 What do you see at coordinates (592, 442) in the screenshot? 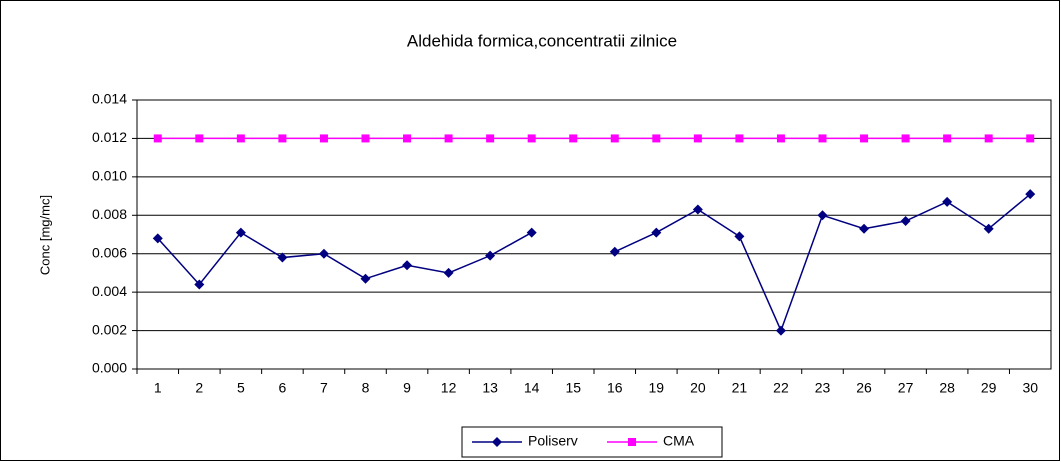
I see `legend-box` at bounding box center [592, 442].